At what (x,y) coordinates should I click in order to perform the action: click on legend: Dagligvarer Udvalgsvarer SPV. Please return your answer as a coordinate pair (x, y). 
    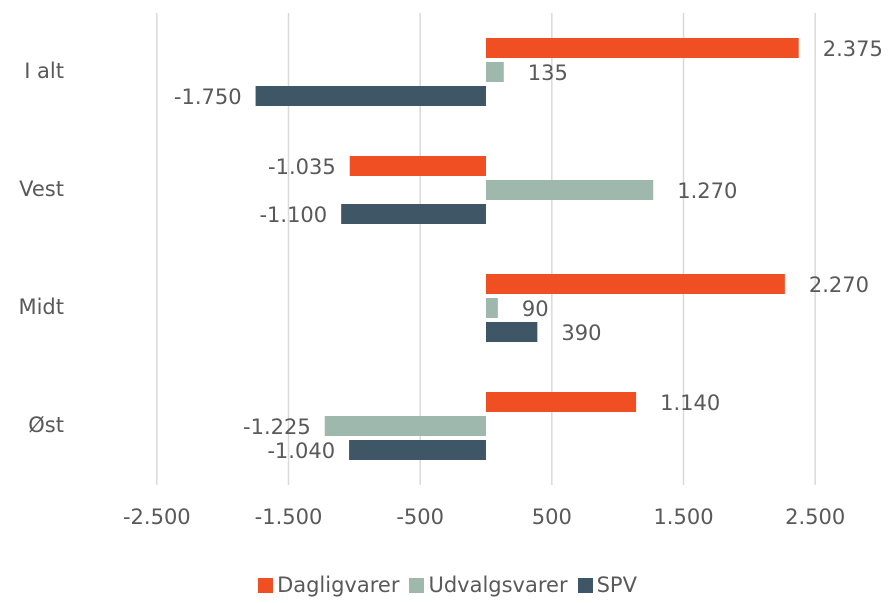
    Looking at the image, I should click on (447, 585).